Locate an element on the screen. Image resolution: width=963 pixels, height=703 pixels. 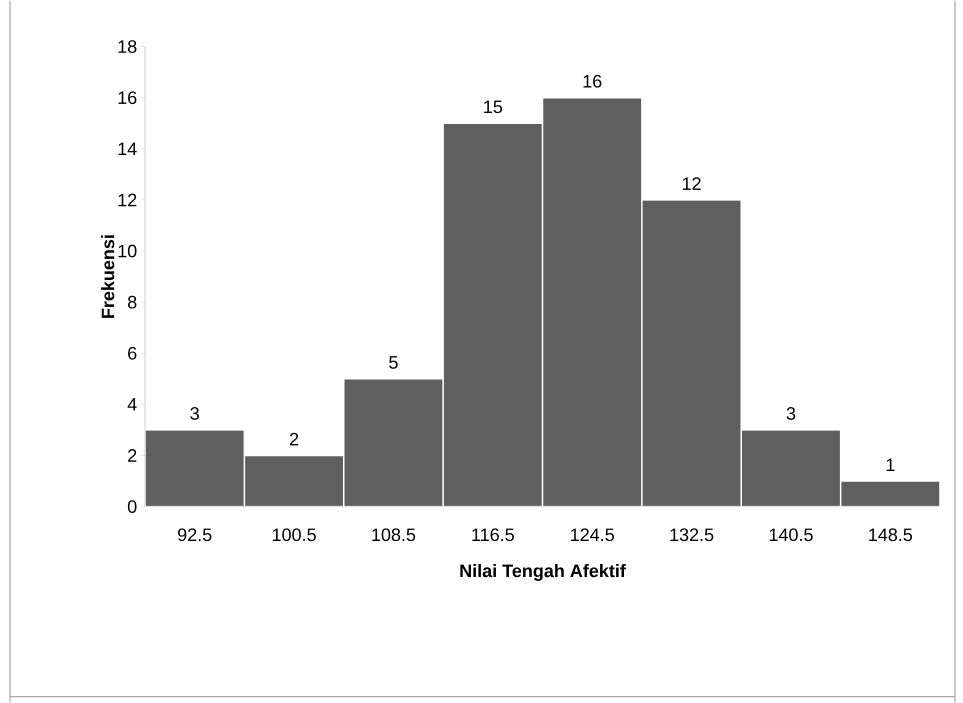
data-label: 16 is located at coordinates (593, 81).